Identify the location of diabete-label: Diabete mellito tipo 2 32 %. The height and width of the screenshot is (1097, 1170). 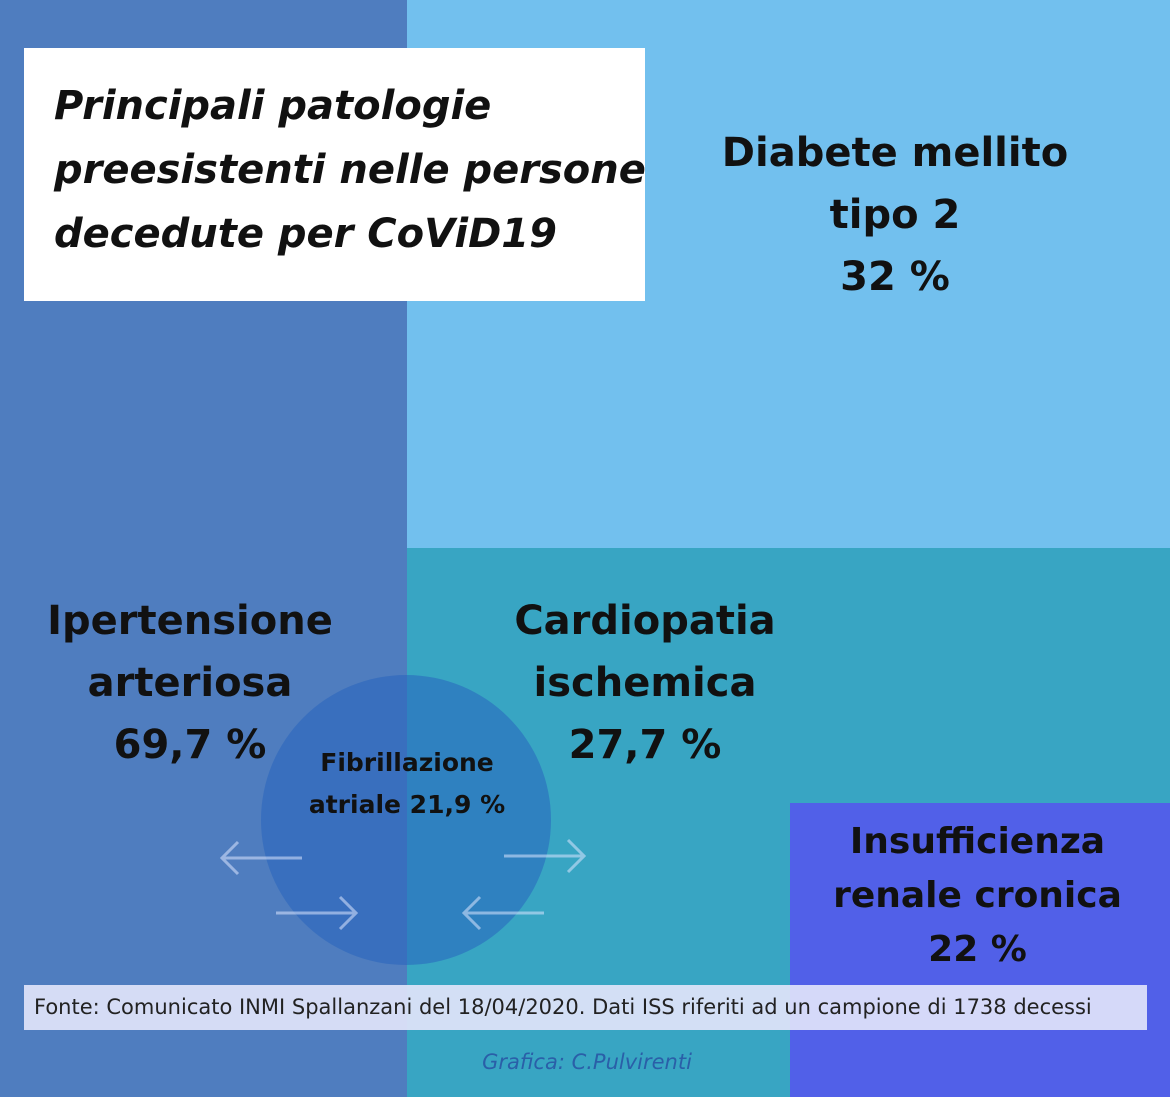
(895, 215).